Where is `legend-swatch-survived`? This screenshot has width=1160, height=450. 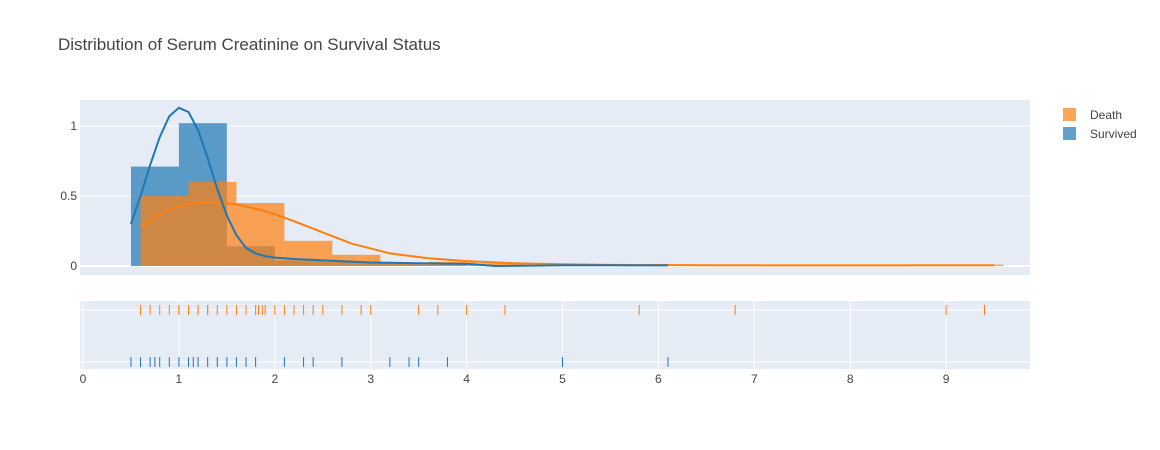
legend-swatch-survived is located at coordinates (1069, 133).